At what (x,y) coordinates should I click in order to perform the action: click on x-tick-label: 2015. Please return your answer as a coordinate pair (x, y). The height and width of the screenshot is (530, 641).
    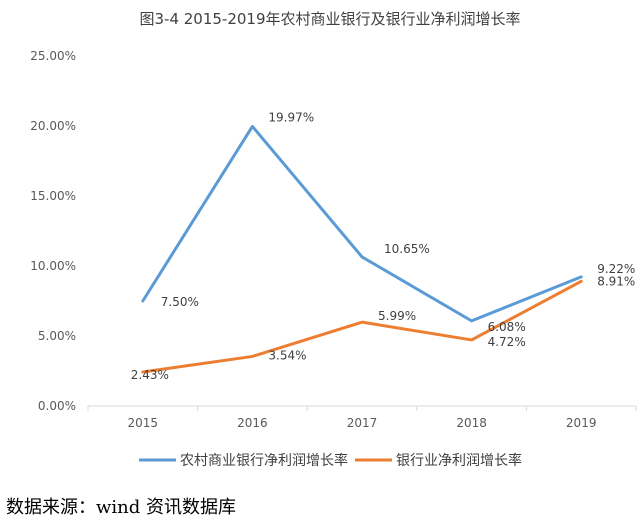
    Looking at the image, I should click on (143, 423).